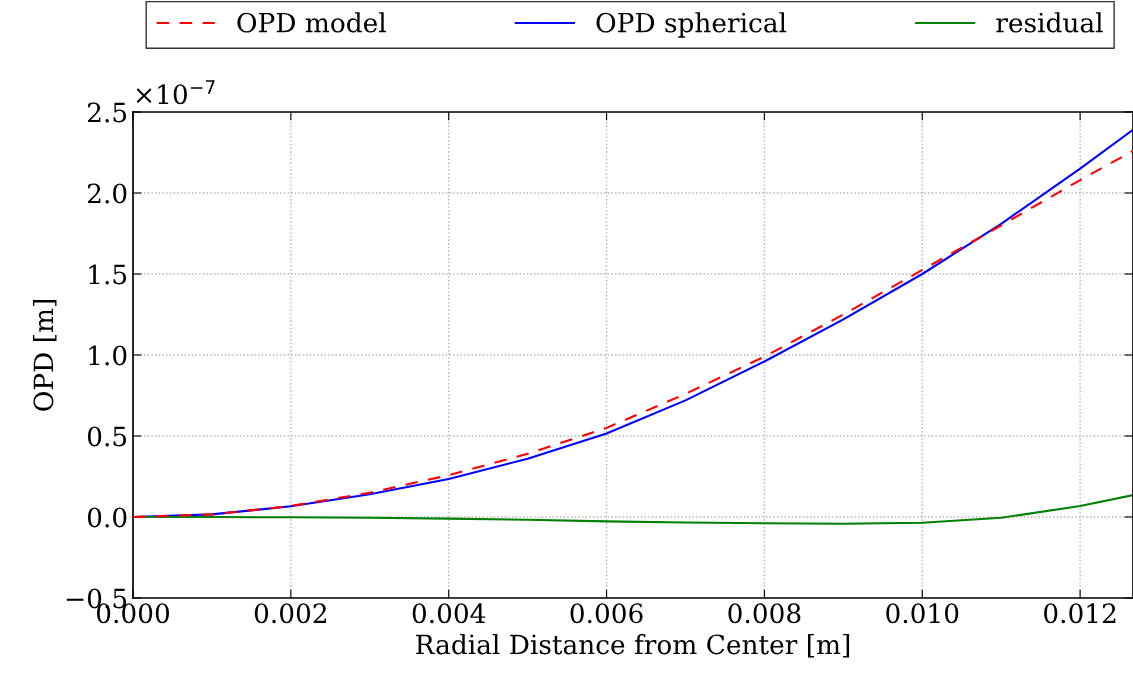 Image resolution: width=1133 pixels, height=683 pixels. I want to click on legend-label: OPD spherical, so click(691, 25).